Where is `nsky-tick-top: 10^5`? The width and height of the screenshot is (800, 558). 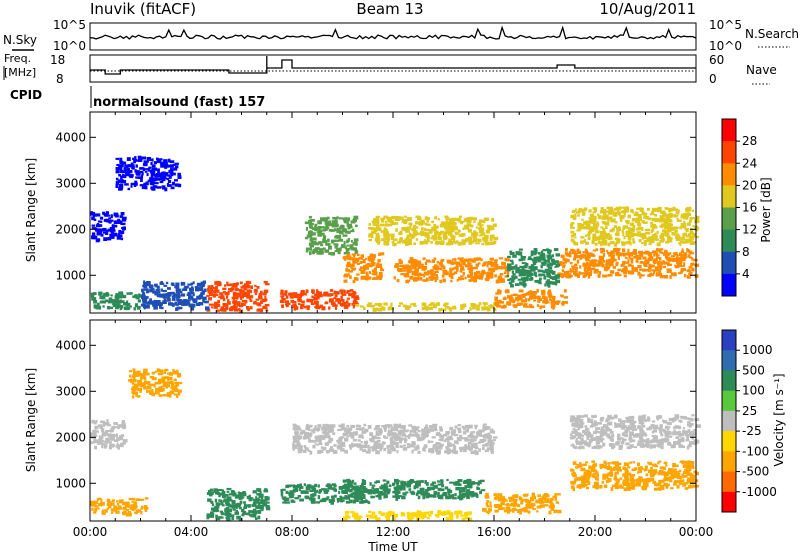
nsky-tick-top: 10^5 is located at coordinates (69, 25).